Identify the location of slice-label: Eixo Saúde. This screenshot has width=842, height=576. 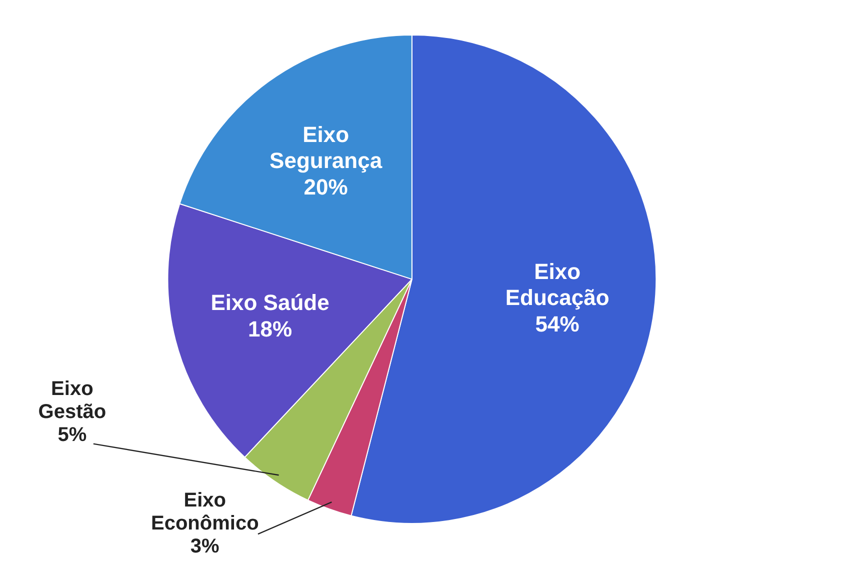
(270, 303).